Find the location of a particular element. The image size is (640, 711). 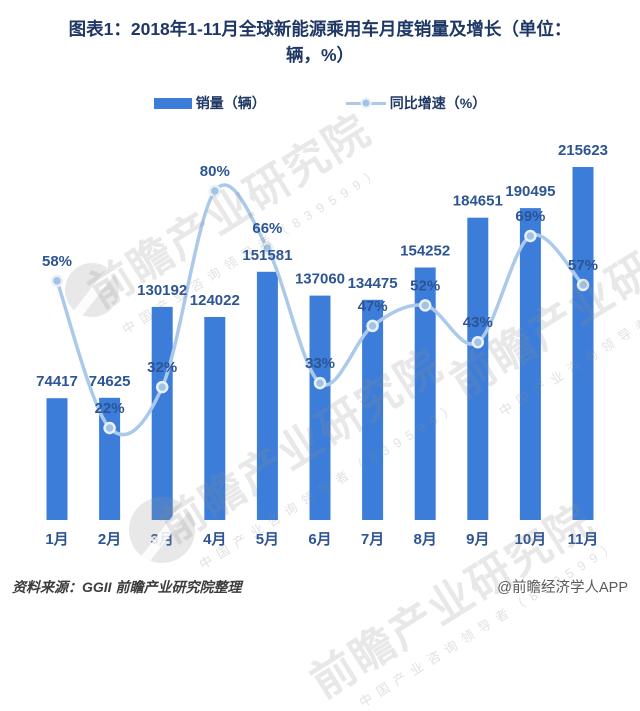

pct-label-2月: 22% is located at coordinates (110, 408).